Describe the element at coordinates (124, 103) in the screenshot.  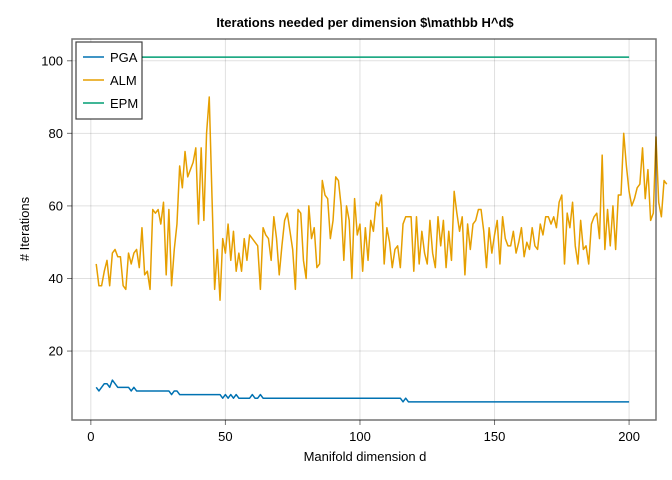
I see `legend-label-epm: EPM` at that location.